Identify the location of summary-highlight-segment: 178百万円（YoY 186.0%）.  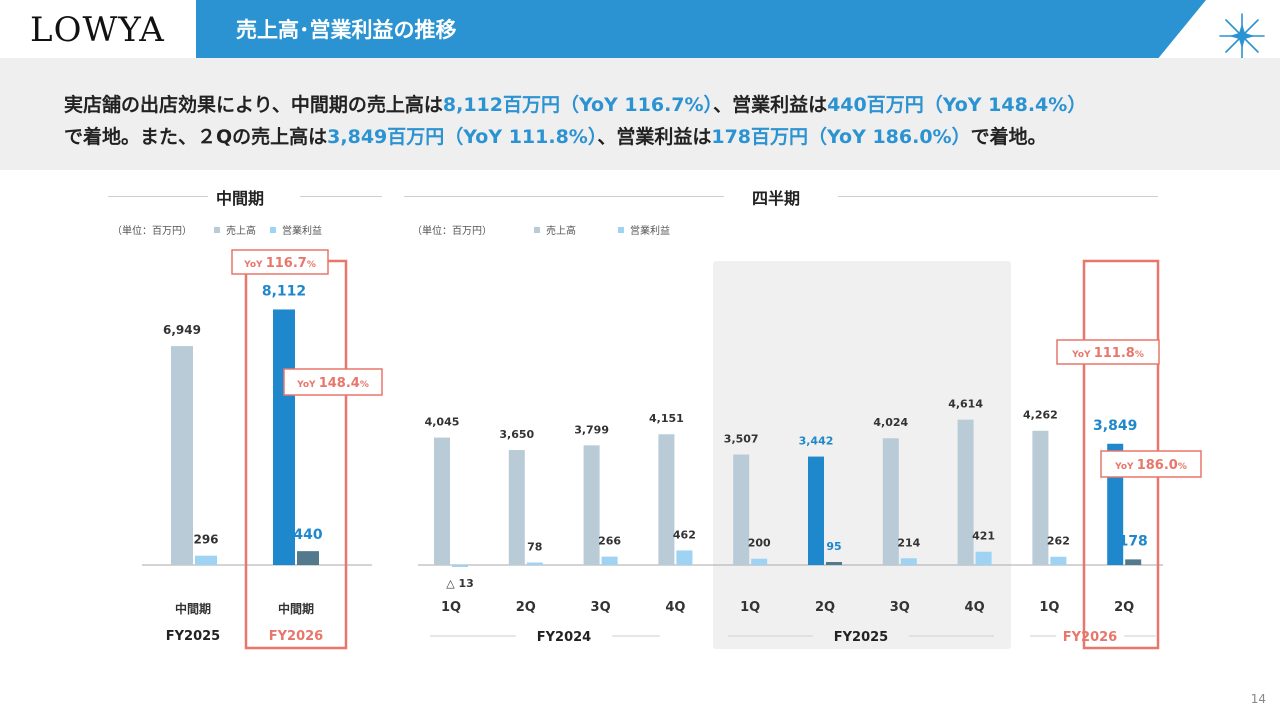
(841, 137).